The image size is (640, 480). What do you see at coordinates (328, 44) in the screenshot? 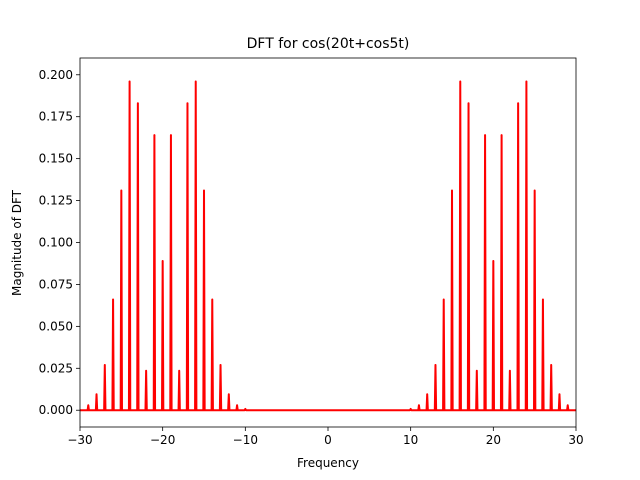
I see `chart-title: DFT for cos(20t+cos5t)` at bounding box center [328, 44].